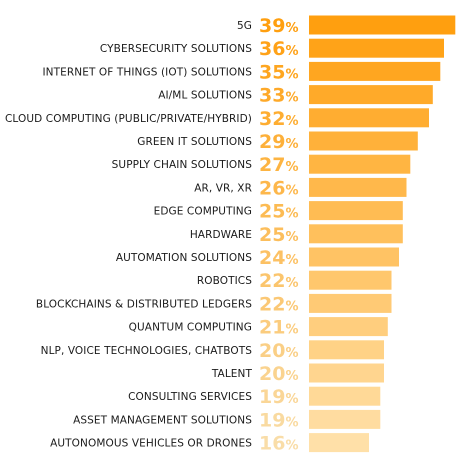 This screenshot has width=474, height=474. What do you see at coordinates (190, 397) in the screenshot?
I see `category-label: CONSULTING SERVICES` at bounding box center [190, 397].